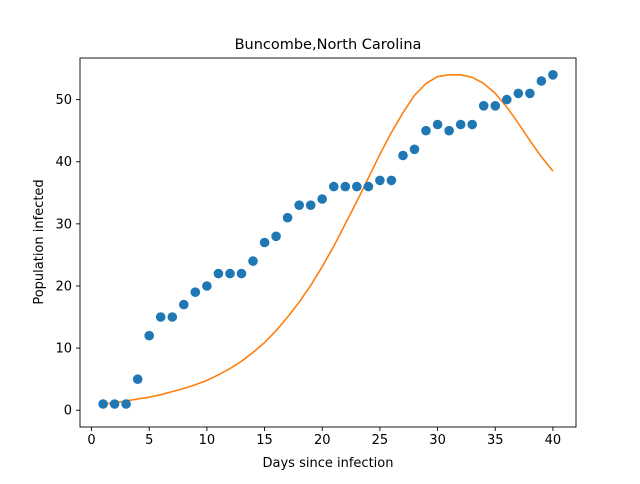 The width and height of the screenshot is (640, 484). What do you see at coordinates (149, 440) in the screenshot?
I see `x-tick-label: 5` at bounding box center [149, 440].